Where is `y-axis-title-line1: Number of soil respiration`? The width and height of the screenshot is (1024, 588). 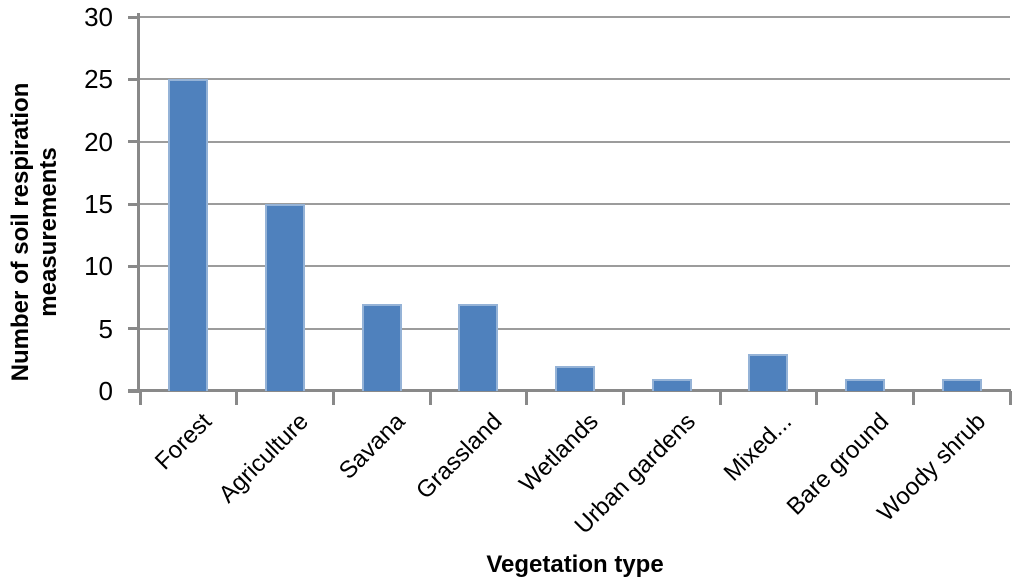 y-axis-title-line1: Number of soil respiration is located at coordinates (20, 232).